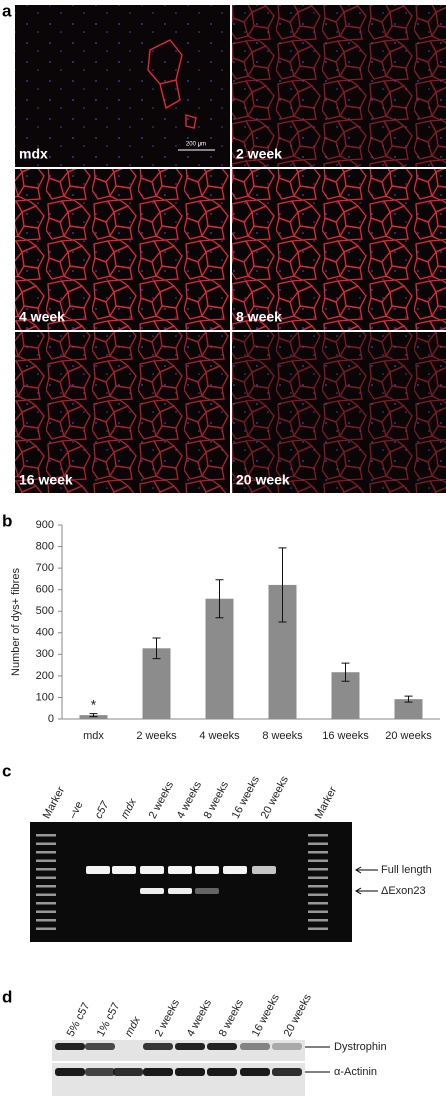 The image size is (446, 1096). I want to click on panel-label: b, so click(7, 520).